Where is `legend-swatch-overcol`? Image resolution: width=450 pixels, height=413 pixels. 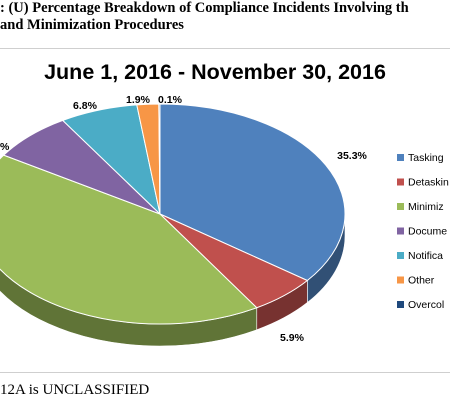 legend-swatch-overcol is located at coordinates (400, 304).